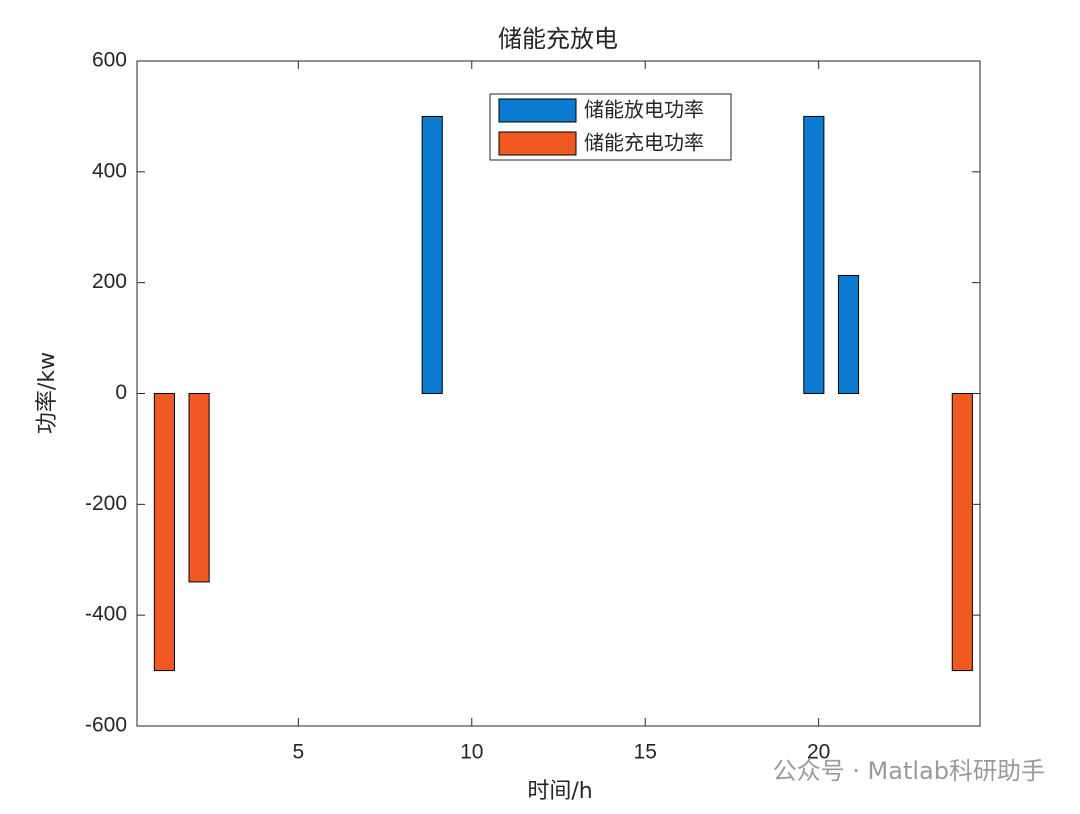 Image resolution: width=1080 pixels, height=814 pixels. I want to click on chart-title: 储能充放电, so click(558, 39).